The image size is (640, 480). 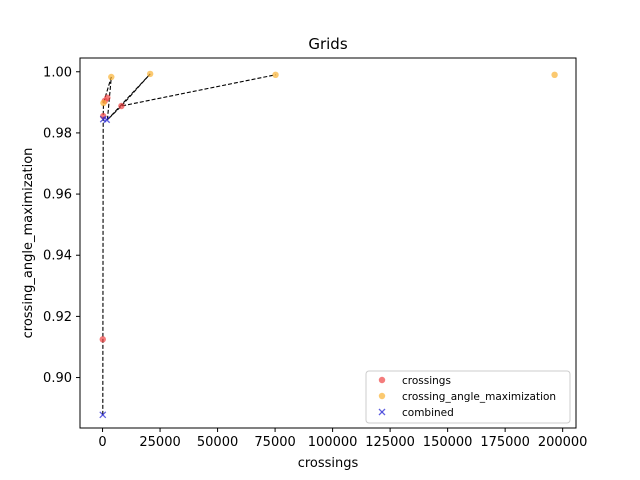 What do you see at coordinates (57, 72) in the screenshot?
I see `y-tick-label: 1.00` at bounding box center [57, 72].